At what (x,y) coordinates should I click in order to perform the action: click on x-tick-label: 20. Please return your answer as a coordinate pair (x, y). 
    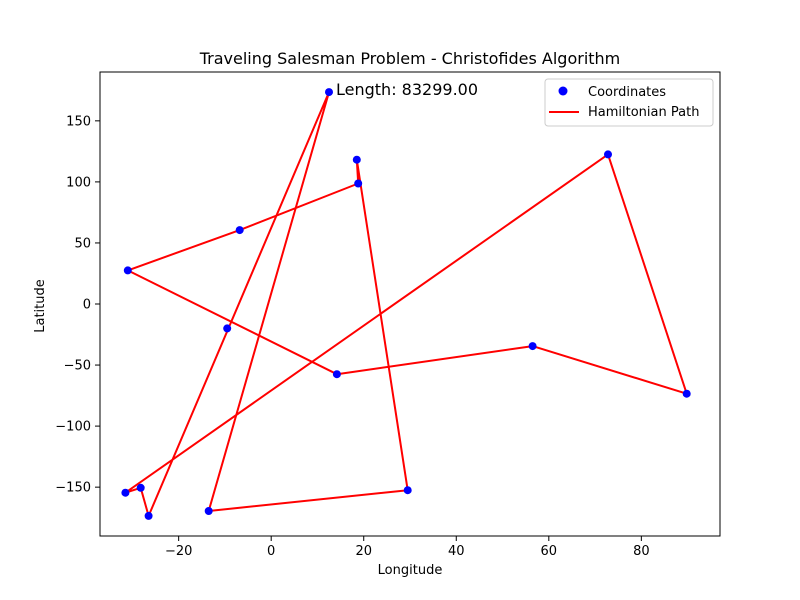
    Looking at the image, I should click on (363, 551).